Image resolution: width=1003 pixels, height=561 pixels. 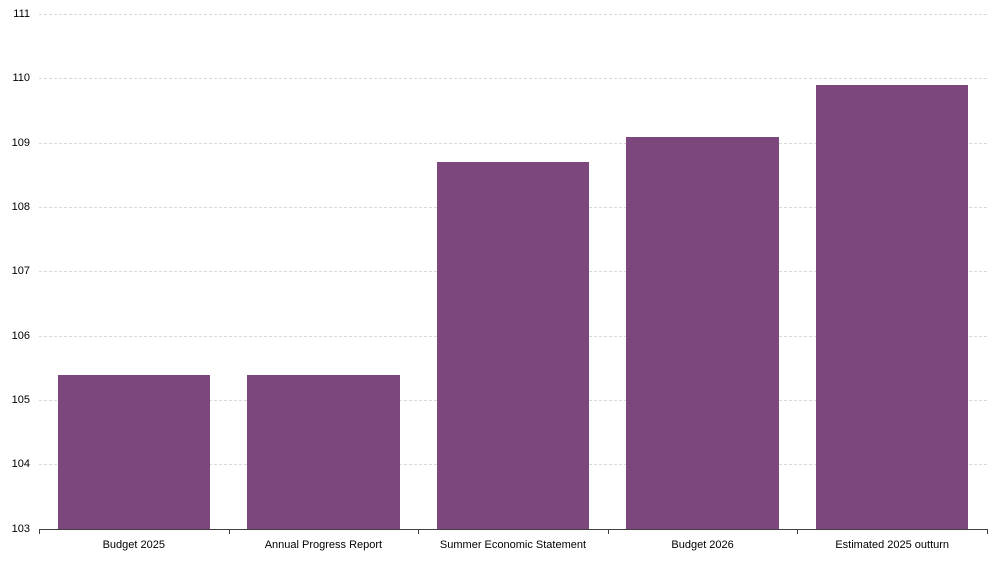 What do you see at coordinates (20, 142) in the screenshot?
I see `y-axis-tick-label: 109` at bounding box center [20, 142].